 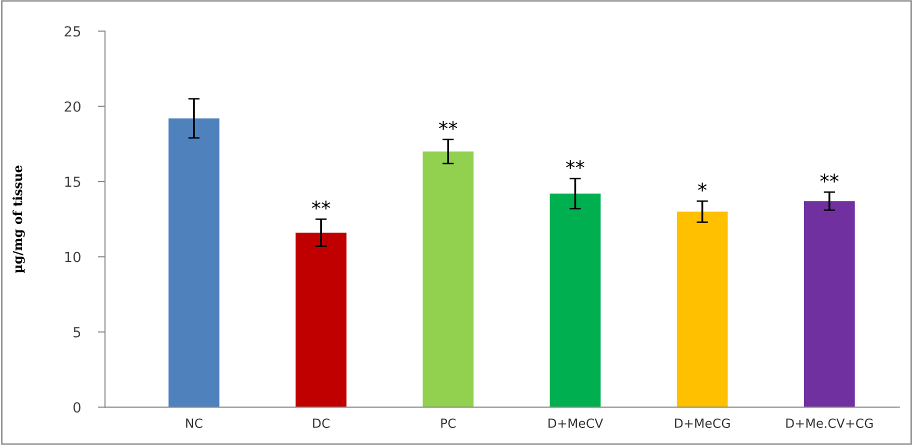 What do you see at coordinates (576, 423) in the screenshot?
I see `x-tick-label: D+MeCV` at bounding box center [576, 423].